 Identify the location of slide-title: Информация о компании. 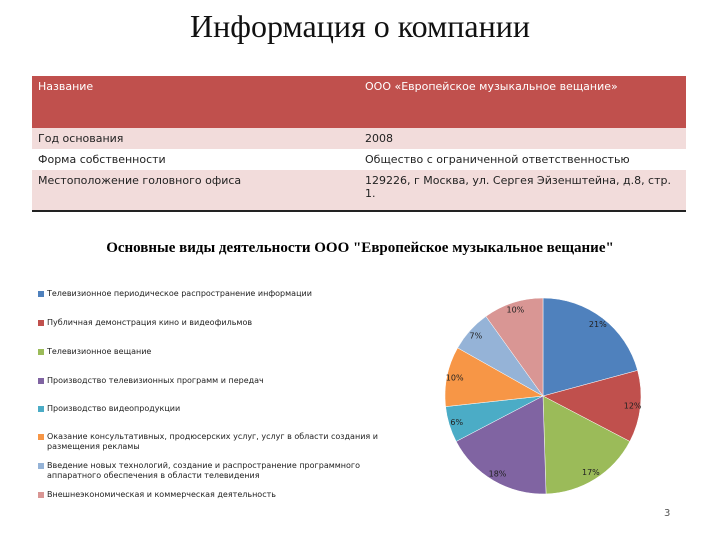
(360, 26).